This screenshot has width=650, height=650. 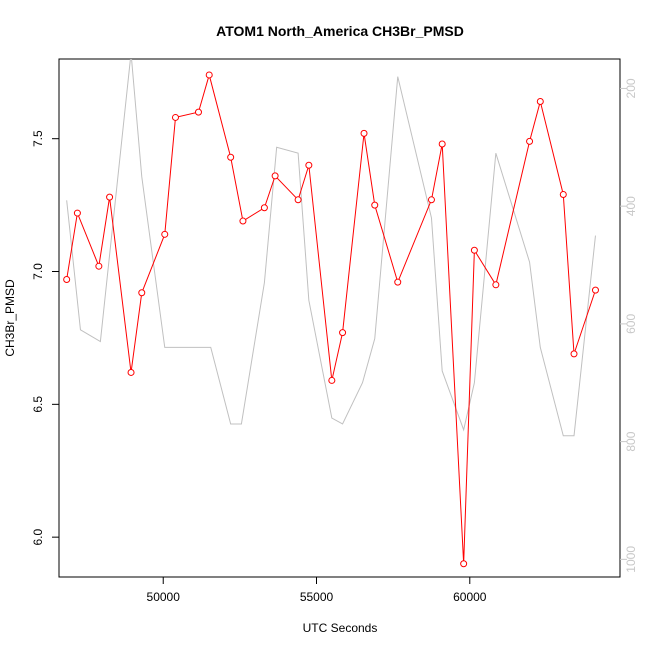 I want to click on y2-tick-label: 800, so click(x=631, y=441).